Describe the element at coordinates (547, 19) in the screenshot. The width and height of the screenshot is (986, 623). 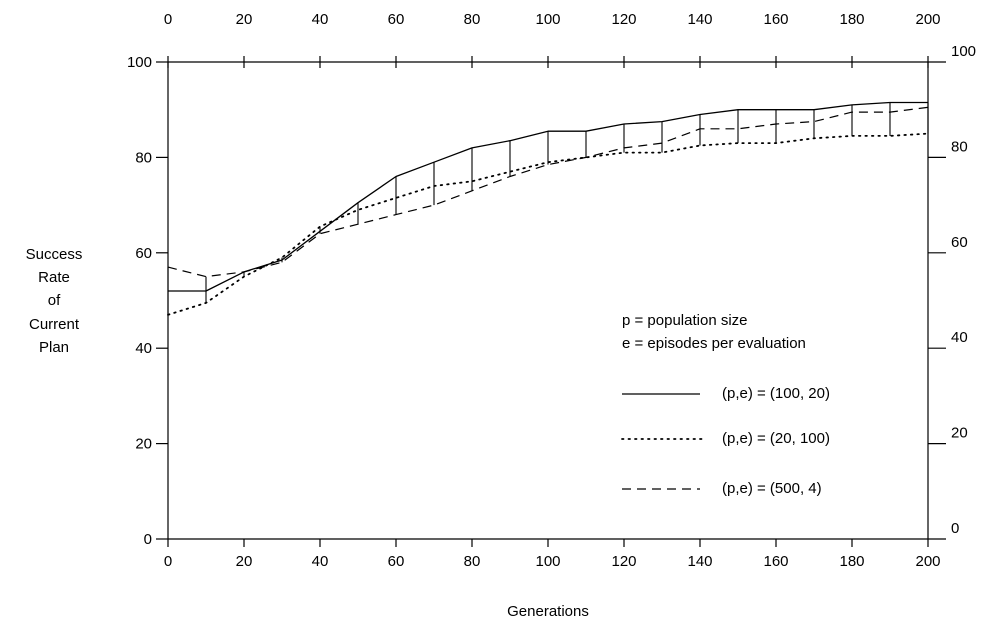
I see `x-tick-label-top: 100` at that location.